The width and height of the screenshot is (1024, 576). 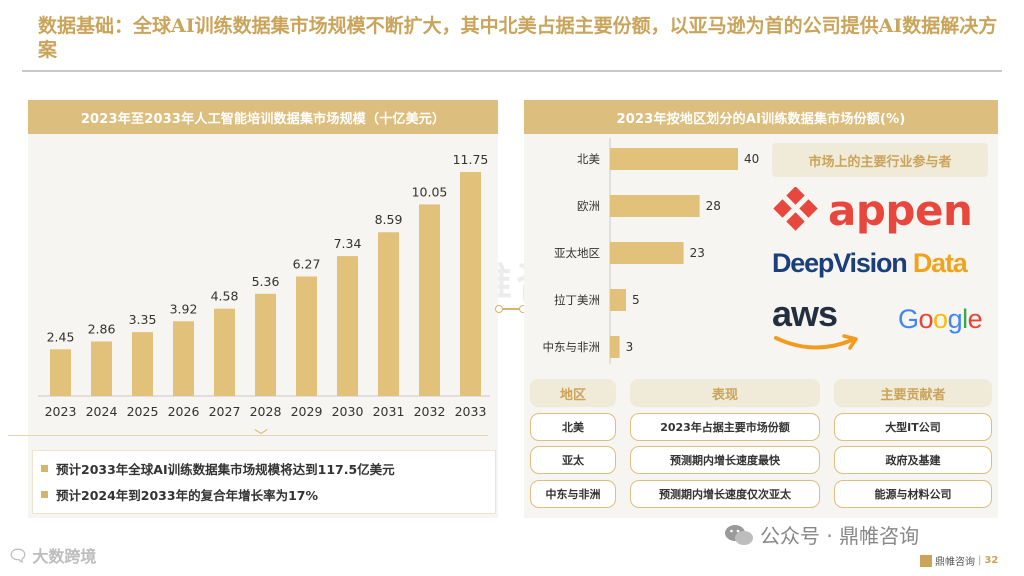 What do you see at coordinates (348, 243) in the screenshot?
I see `bar-value-label: 7.34` at bounding box center [348, 243].